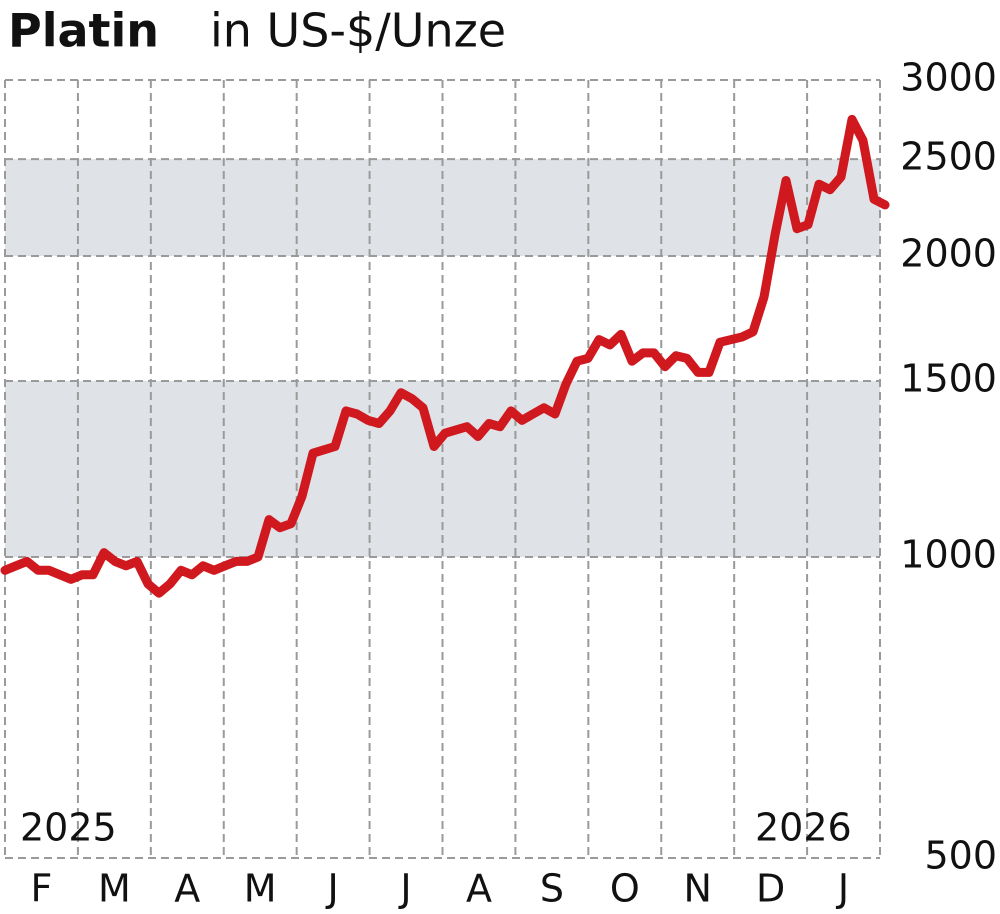  I want to click on x-tick-label: N, so click(697, 889).